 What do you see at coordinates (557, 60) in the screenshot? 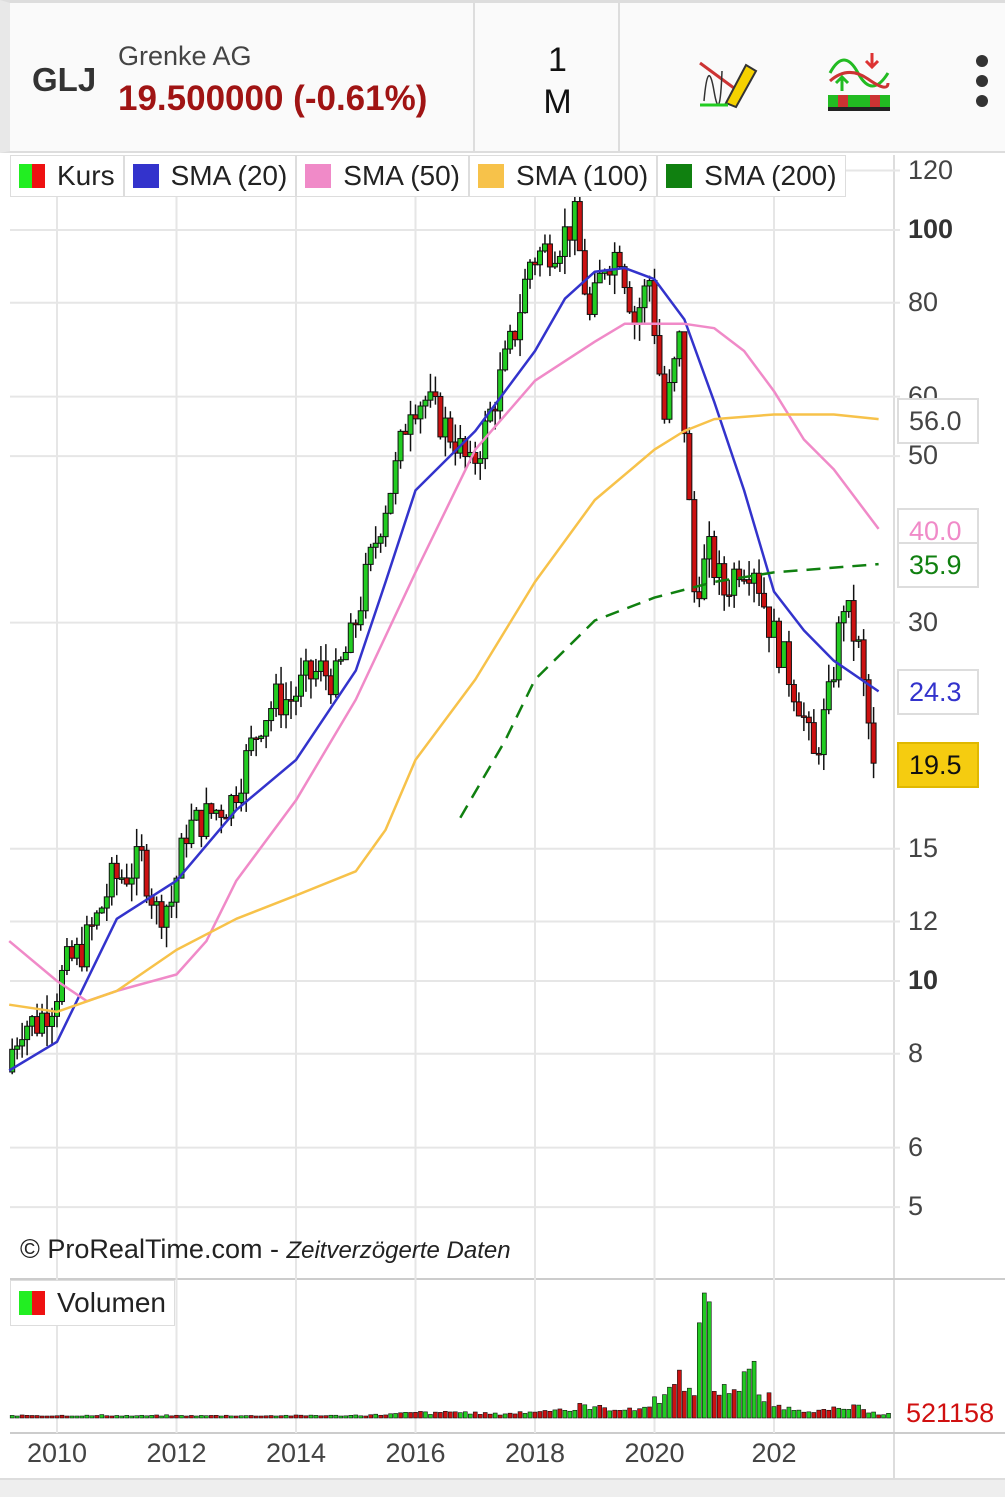
I see `period-value: 1` at bounding box center [557, 60].